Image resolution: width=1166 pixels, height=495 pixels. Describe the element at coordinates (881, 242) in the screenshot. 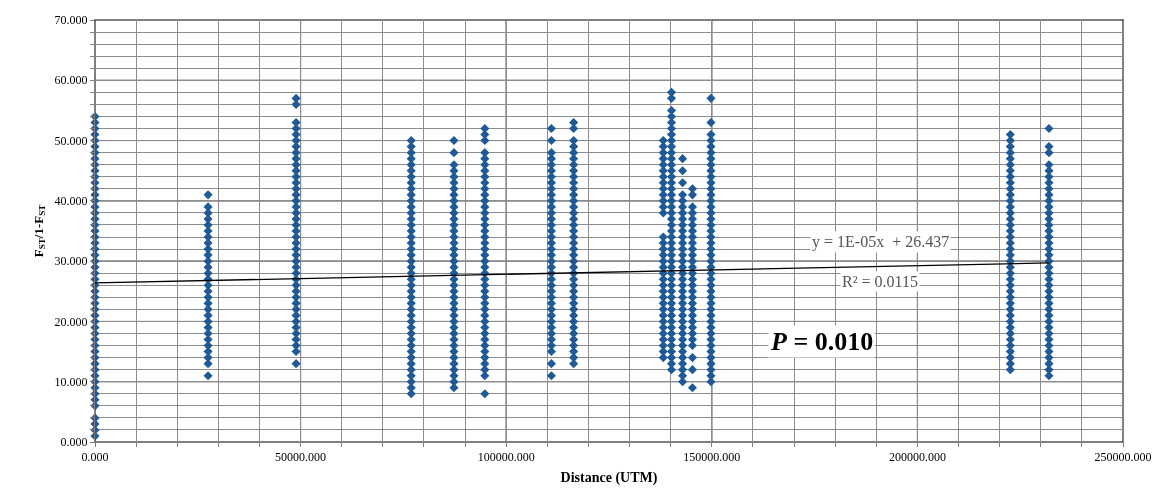

I see `annotation: y = 1E-05x + 26.437` at that location.